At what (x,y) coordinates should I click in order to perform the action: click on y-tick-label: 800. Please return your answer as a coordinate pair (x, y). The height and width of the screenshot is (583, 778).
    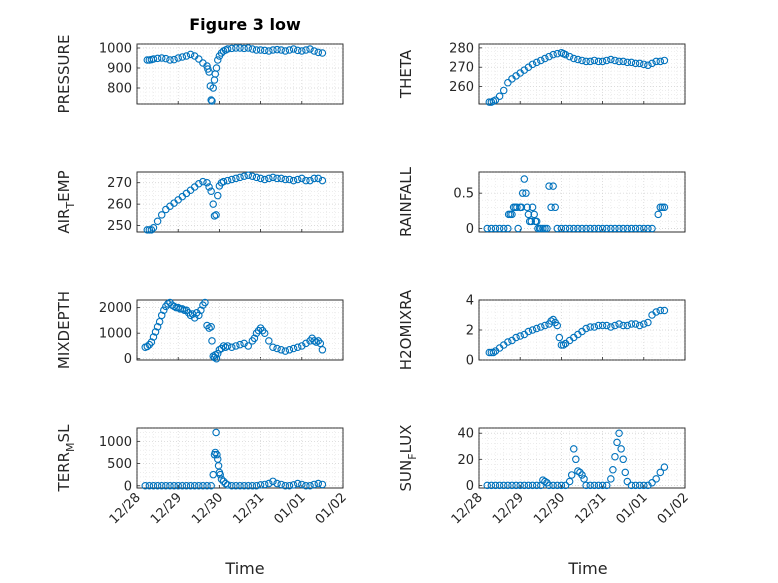
    Looking at the image, I should click on (119, 89).